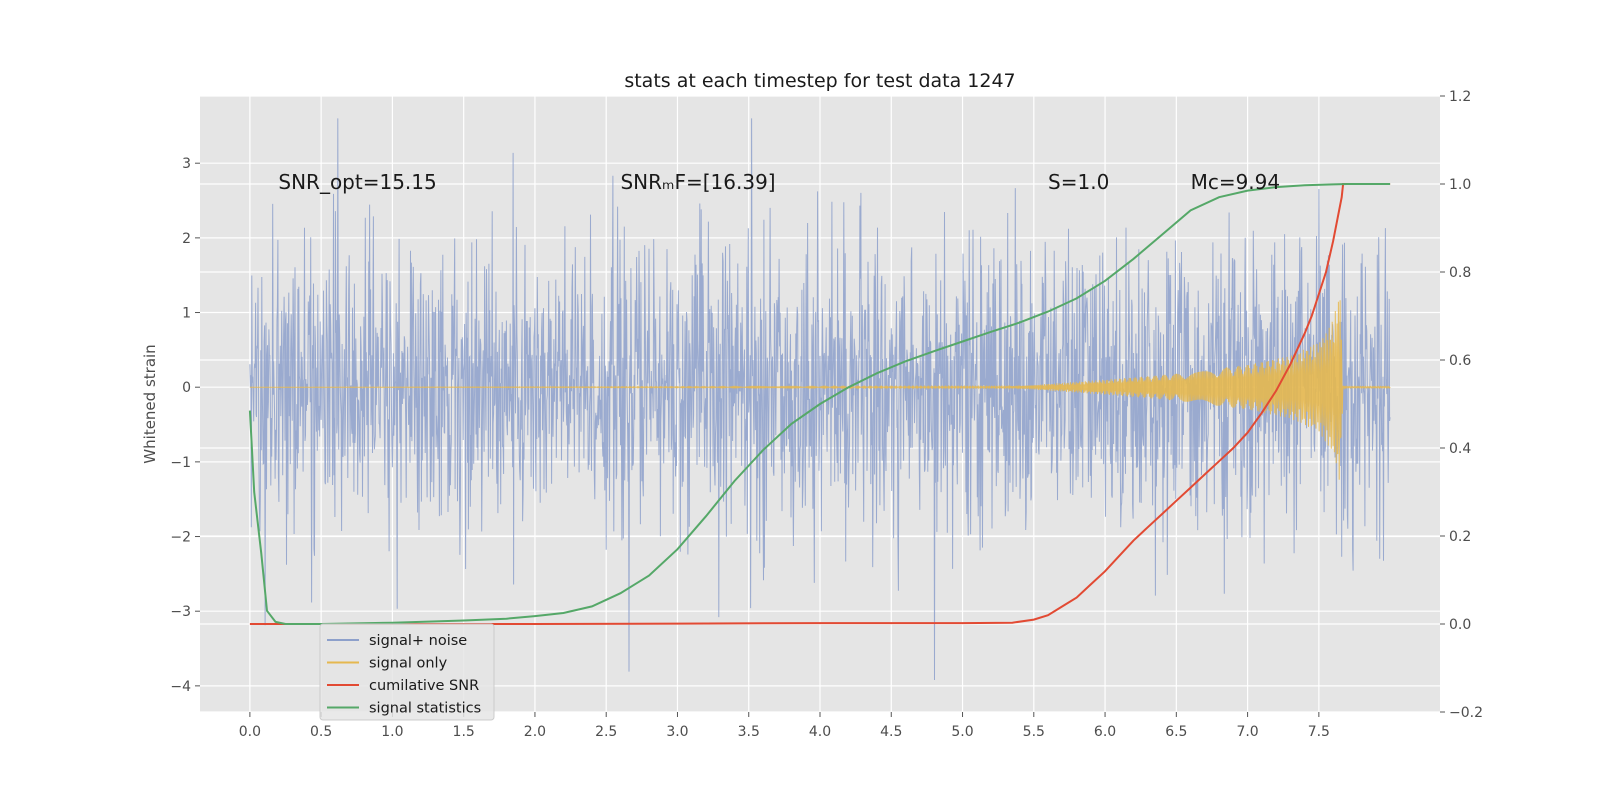  Describe the element at coordinates (1236, 182) in the screenshot. I see `annotation-text: Mᴄ=9.94` at that location.